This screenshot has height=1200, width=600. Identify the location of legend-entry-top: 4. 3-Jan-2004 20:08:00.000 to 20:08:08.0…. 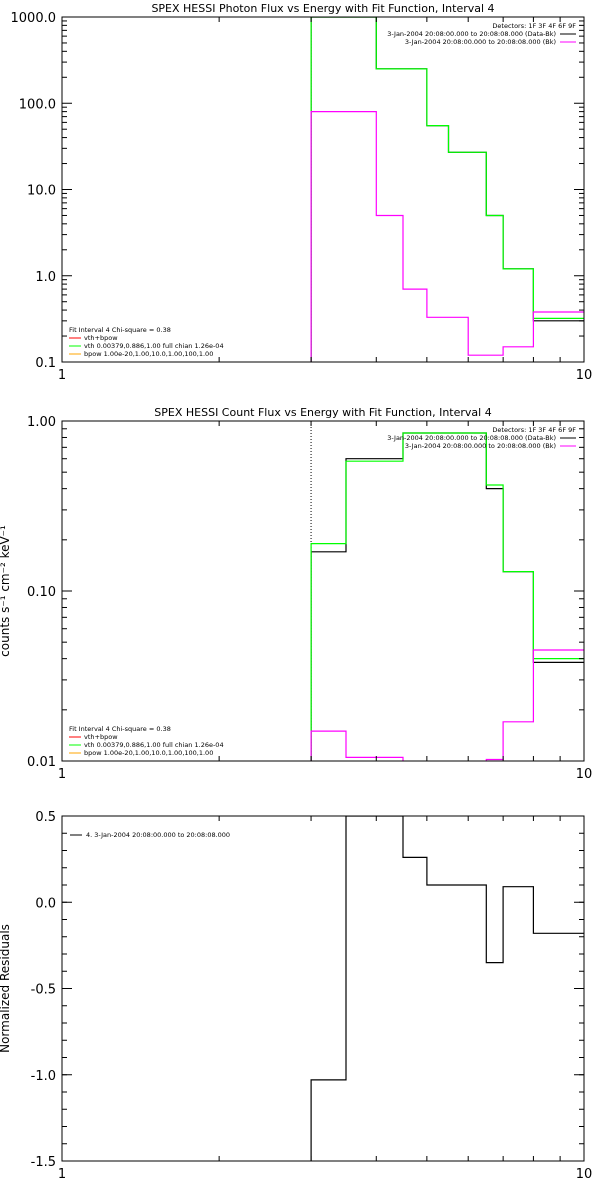
(158, 835).